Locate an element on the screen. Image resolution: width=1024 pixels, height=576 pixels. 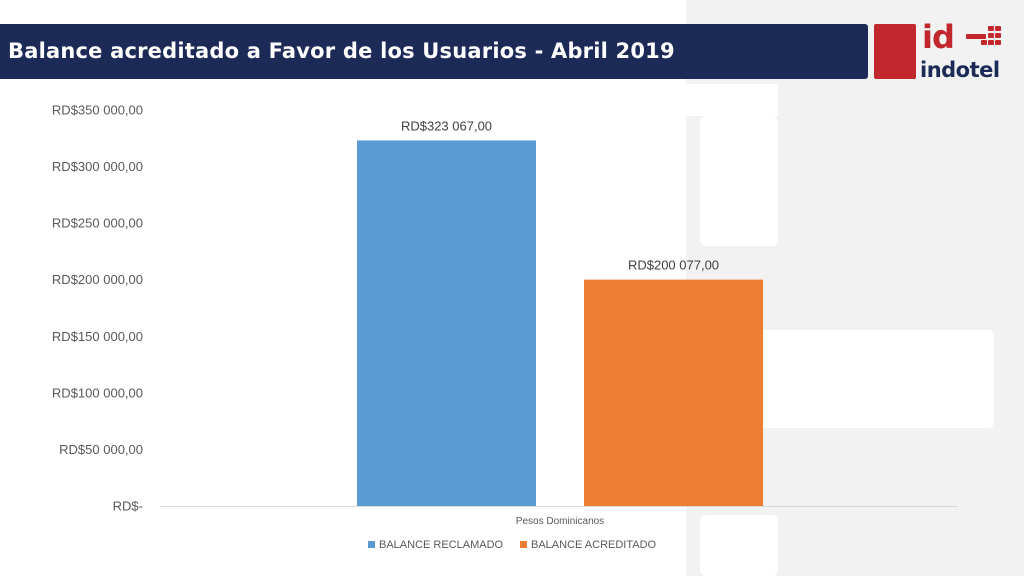
x-axis-category-label: Pesos Dominicanos is located at coordinates (560, 521).